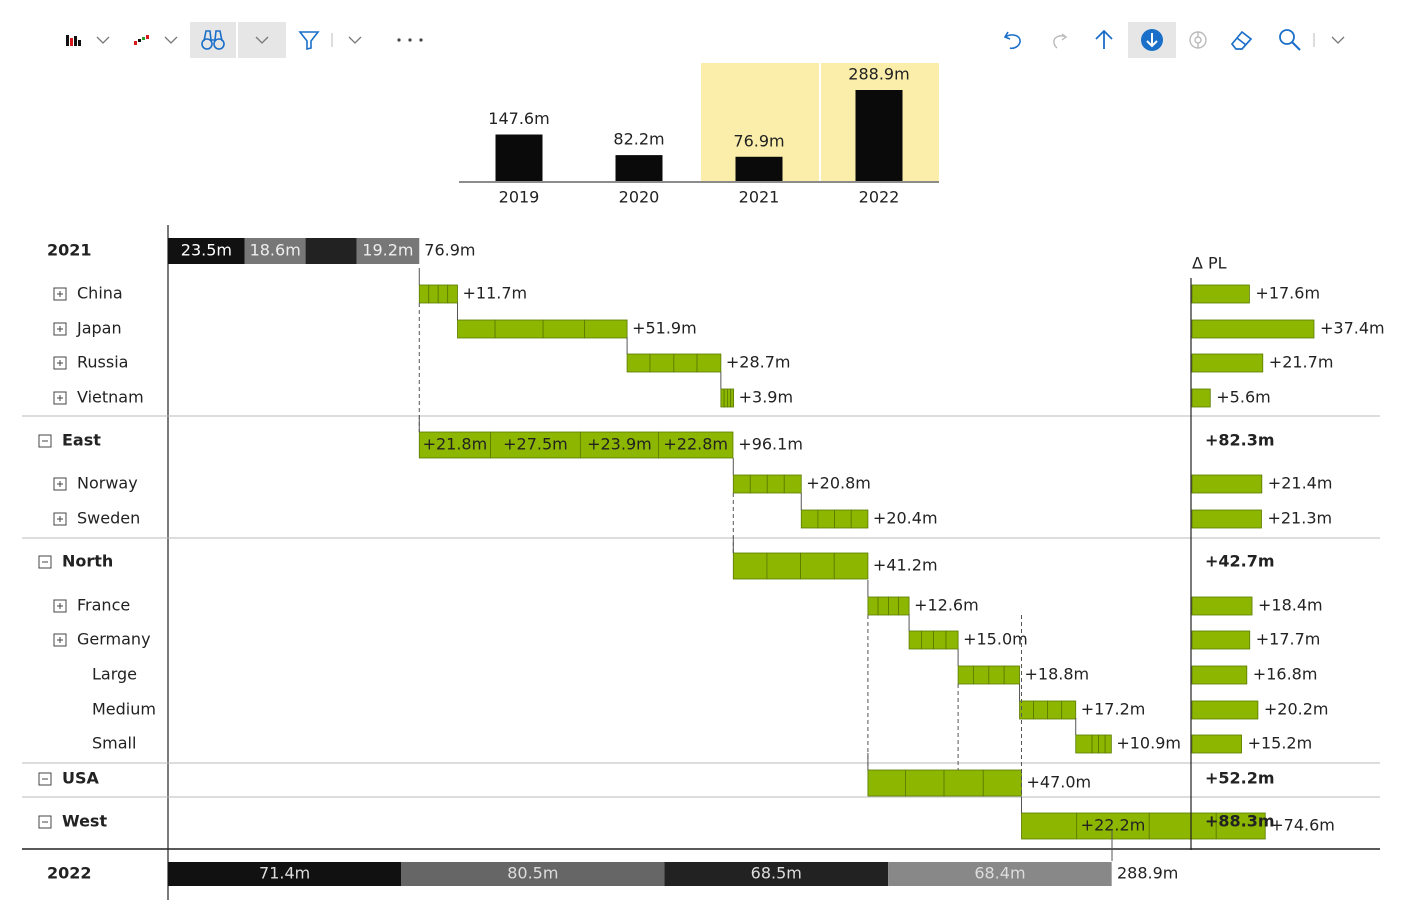  I want to click on end-segment-label: 68.4m, so click(999, 873).